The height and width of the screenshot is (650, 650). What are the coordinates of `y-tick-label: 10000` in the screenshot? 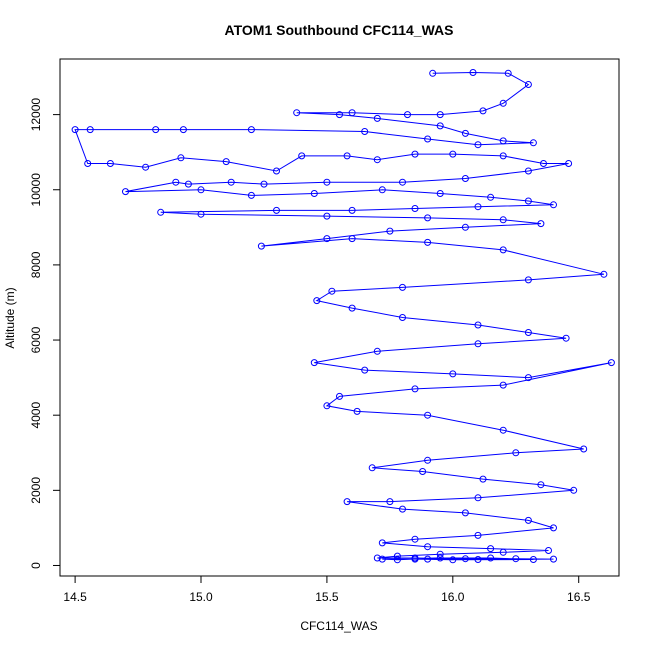 It's located at (36, 190).